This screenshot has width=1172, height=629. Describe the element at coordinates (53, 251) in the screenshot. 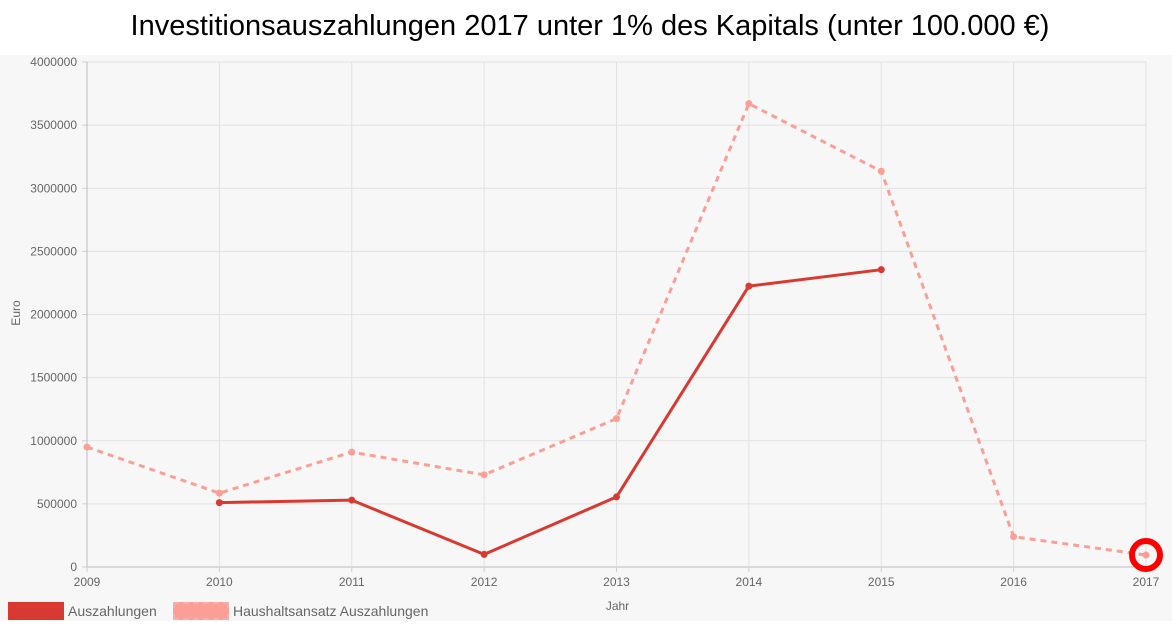

I see `y-tick-label: 2500000` at that location.